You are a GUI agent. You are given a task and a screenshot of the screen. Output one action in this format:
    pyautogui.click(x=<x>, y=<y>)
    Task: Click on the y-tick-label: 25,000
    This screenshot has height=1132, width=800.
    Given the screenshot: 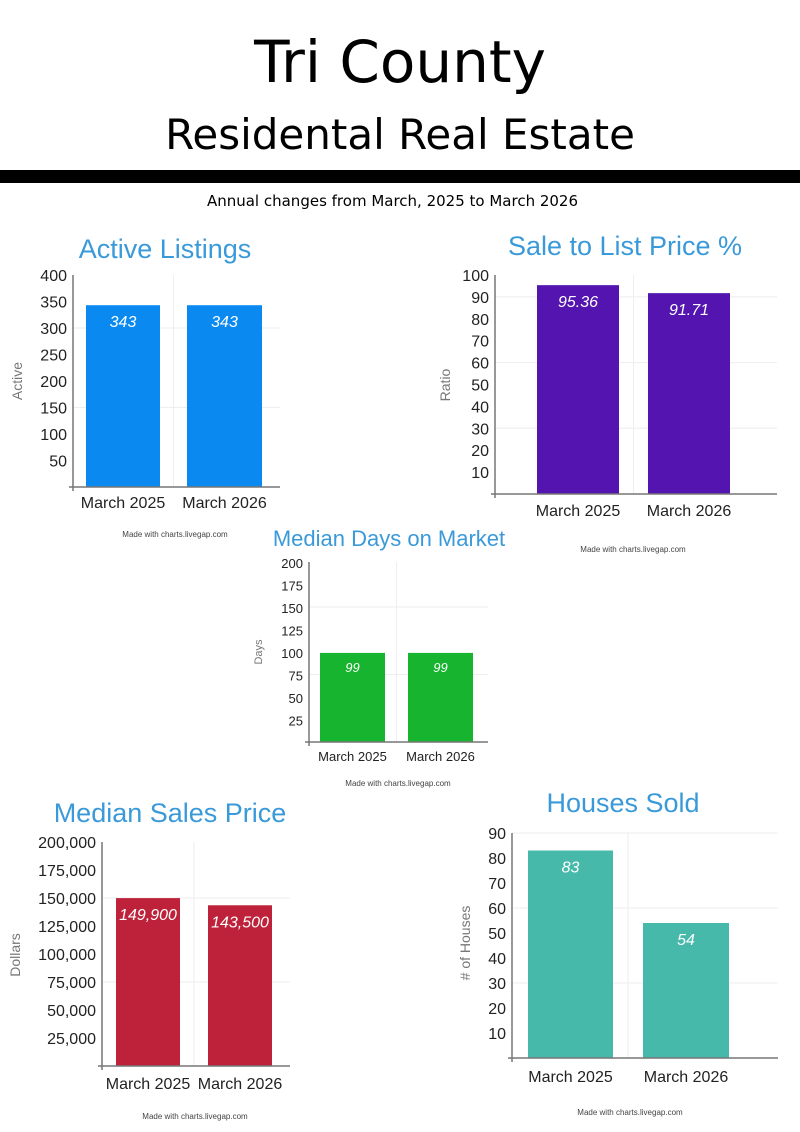 What is the action you would take?
    pyautogui.click(x=71, y=1039)
    